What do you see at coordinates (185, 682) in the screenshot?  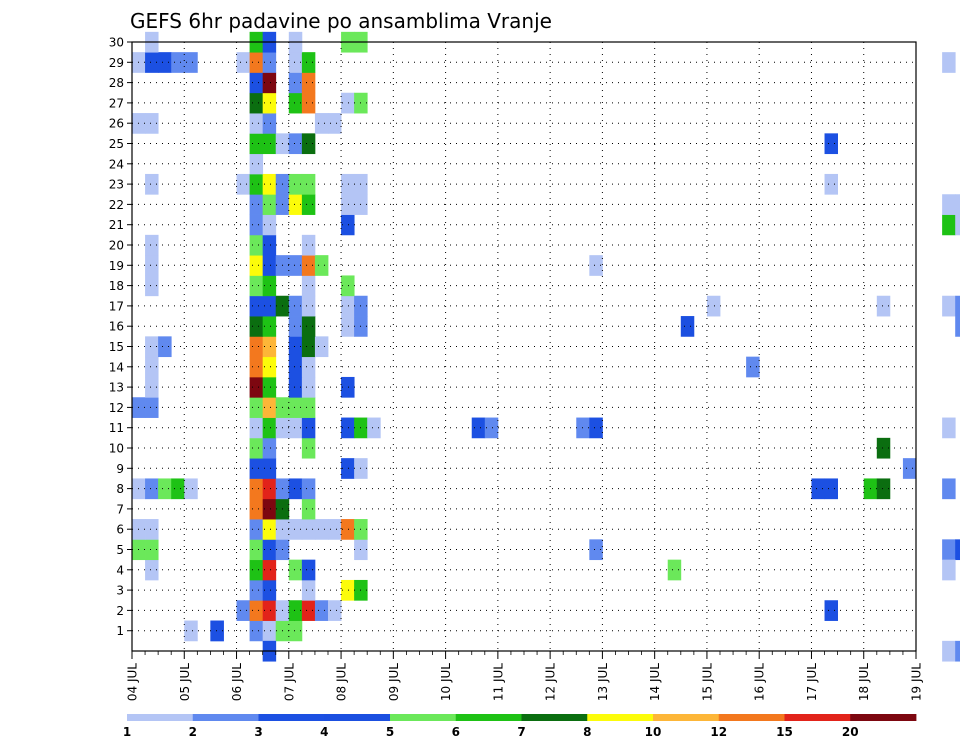 I see `x-tick-label: 05 JUL` at bounding box center [185, 682].